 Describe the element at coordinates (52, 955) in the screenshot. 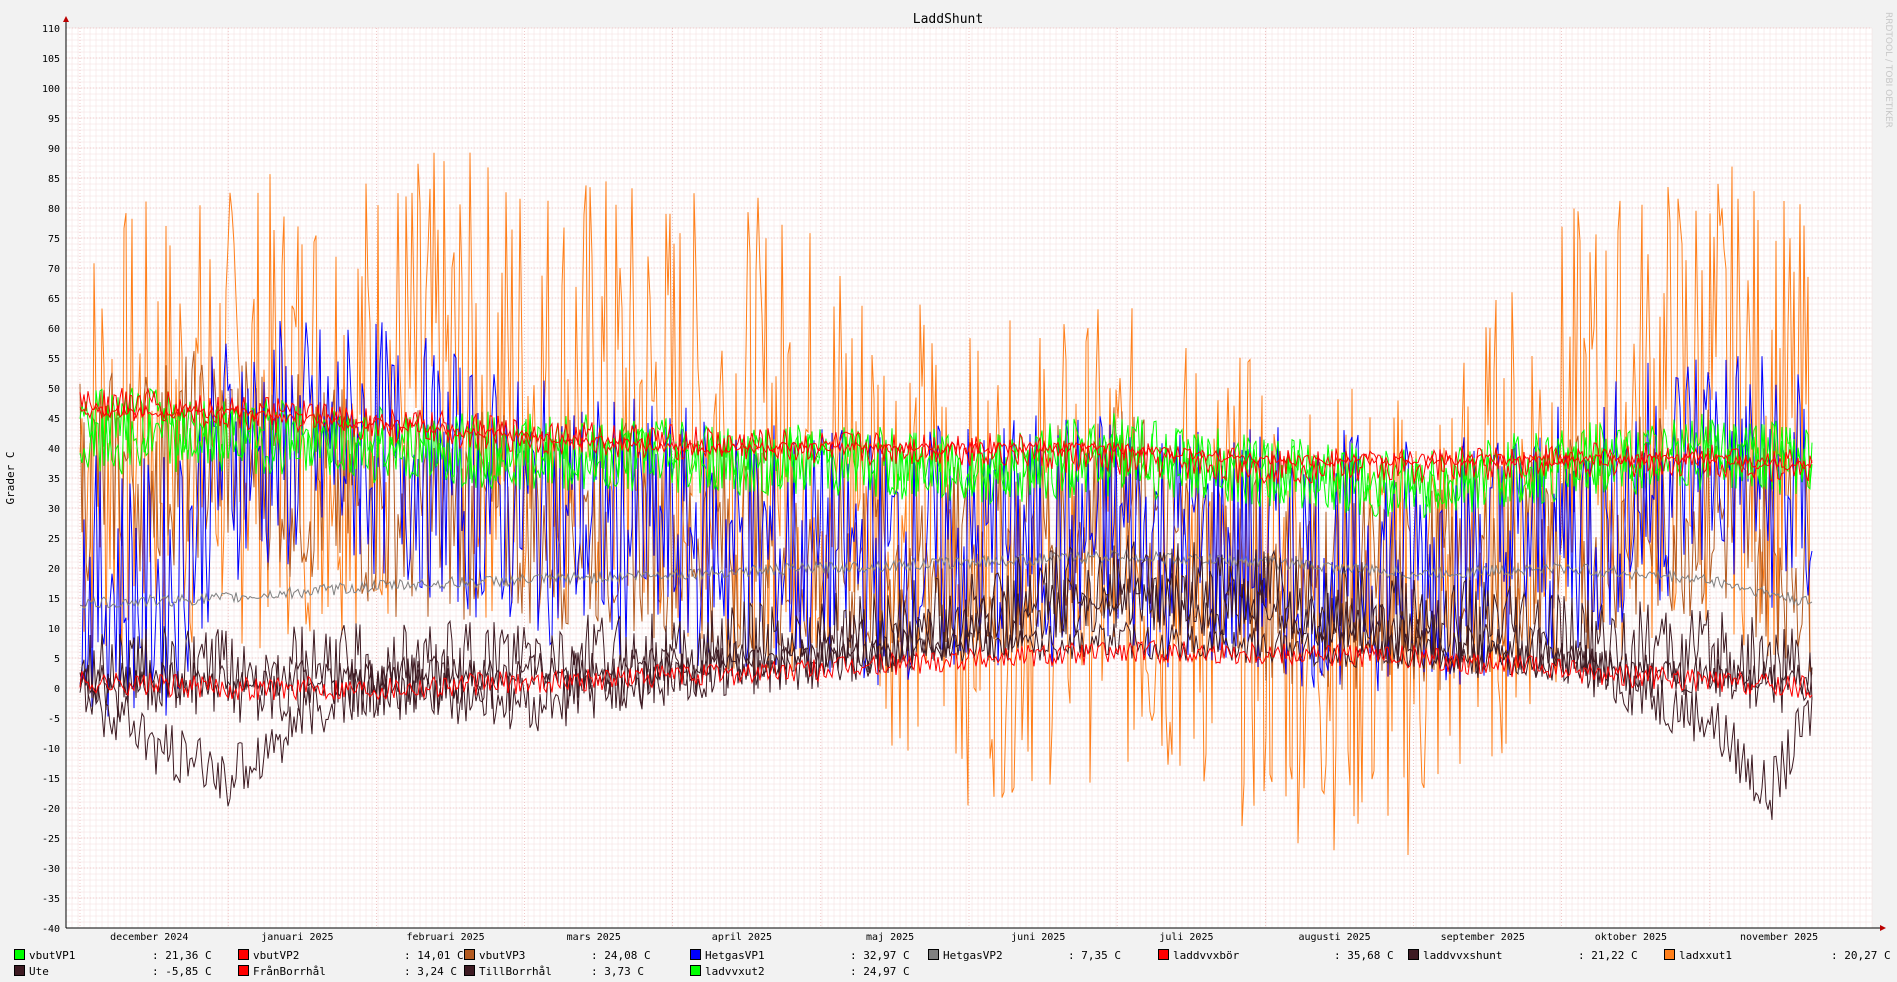

I see `legend-name: vbutVP1` at that location.